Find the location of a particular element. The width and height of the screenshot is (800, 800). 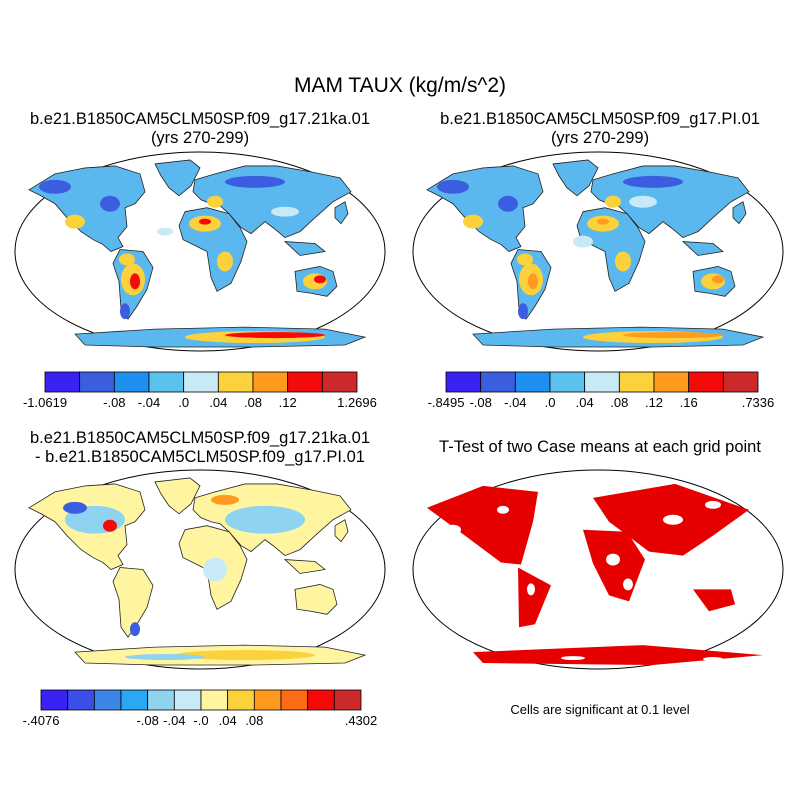

colorbar-b: -.8495 -.08 -.04 .0 .04 .08 .12 .16 .7336 is located at coordinates (601, 390).